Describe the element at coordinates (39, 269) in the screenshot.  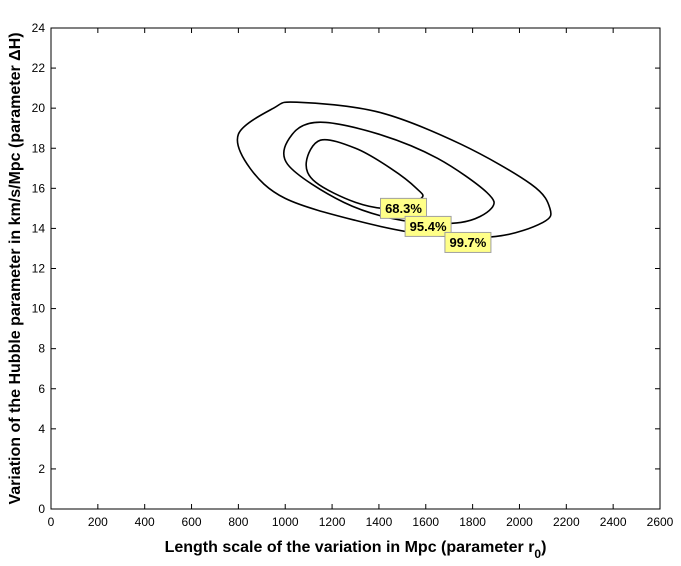
I see `y-tick-label: 12` at that location.